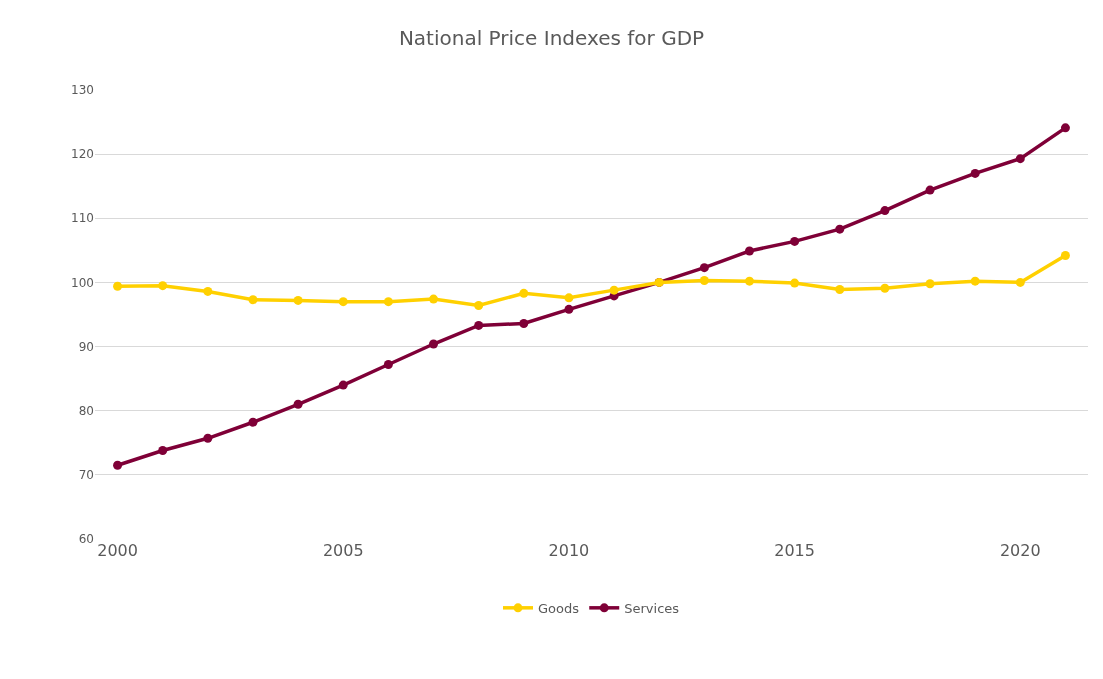  I want to click on y-tick-label: 120, so click(82, 154).